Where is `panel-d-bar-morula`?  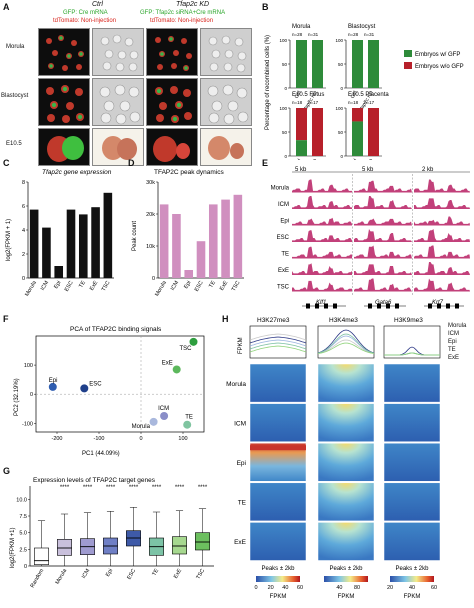
panel-d-bar-morula is located at coordinates (164, 241).